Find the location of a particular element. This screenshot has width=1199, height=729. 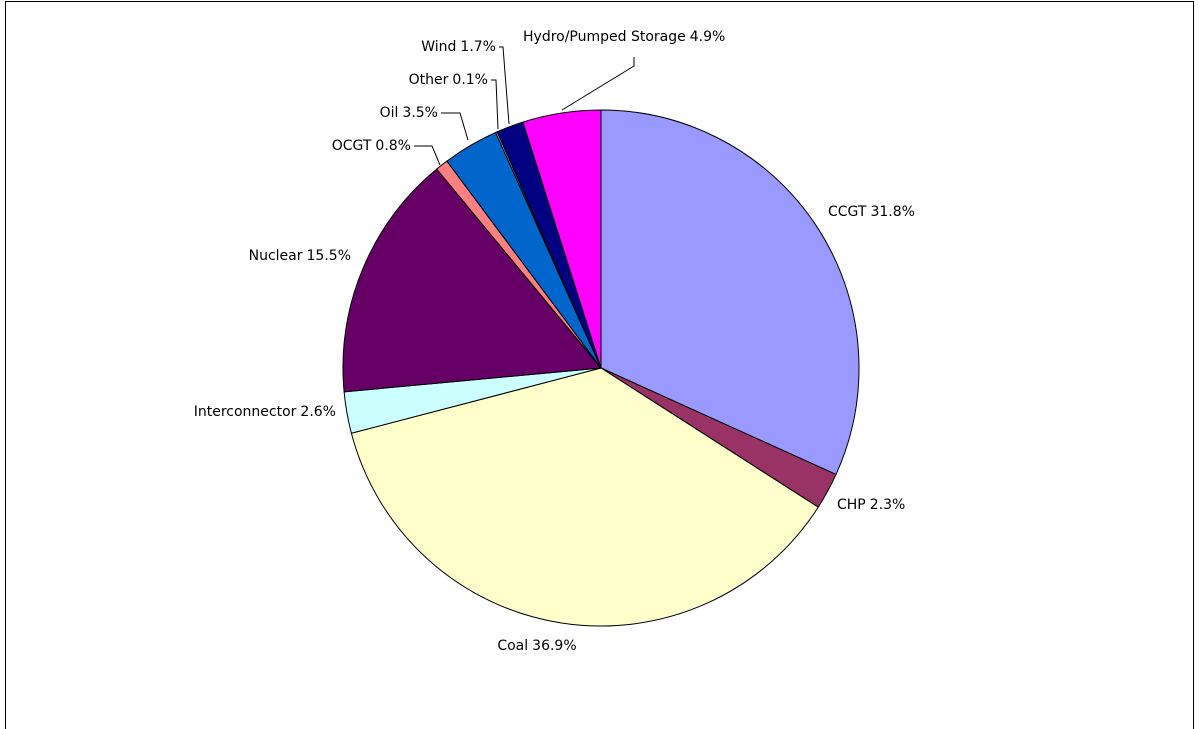

data-label: Interconnector 2.6% is located at coordinates (265, 412).